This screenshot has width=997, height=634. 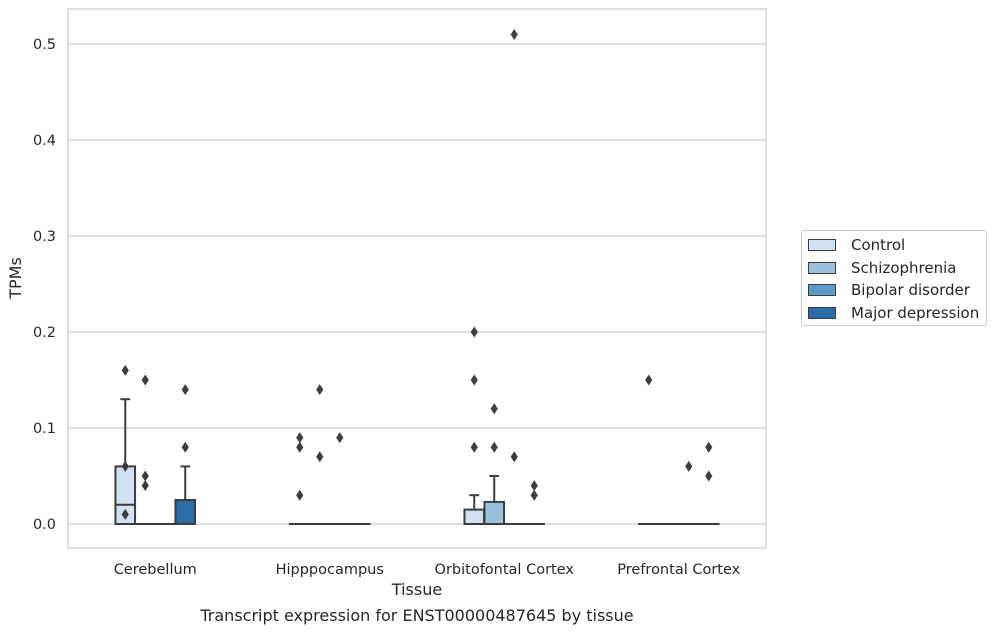 I want to click on y-tick-label: 0.1, so click(x=44, y=429).